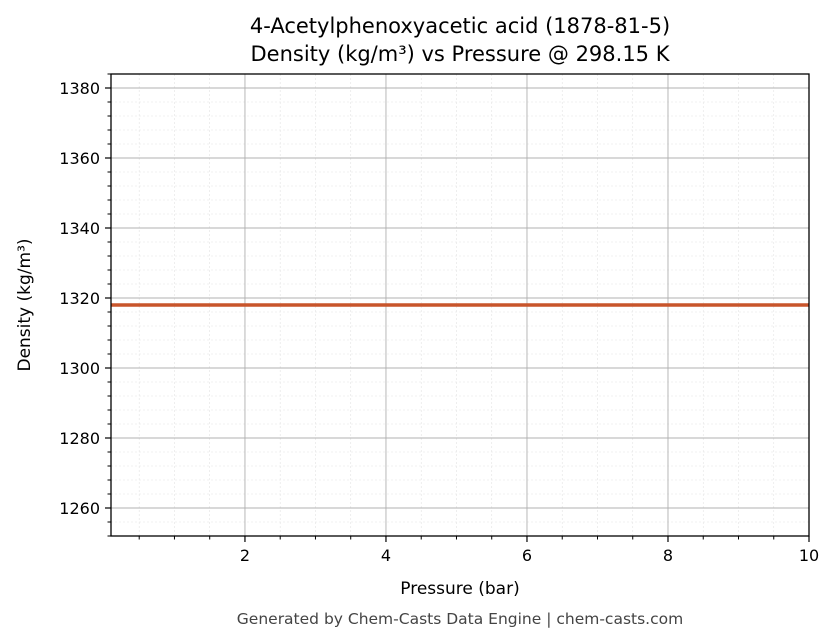  Describe the element at coordinates (25, 304) in the screenshot. I see `y-axis-label: Density (kg/m³)` at that location.